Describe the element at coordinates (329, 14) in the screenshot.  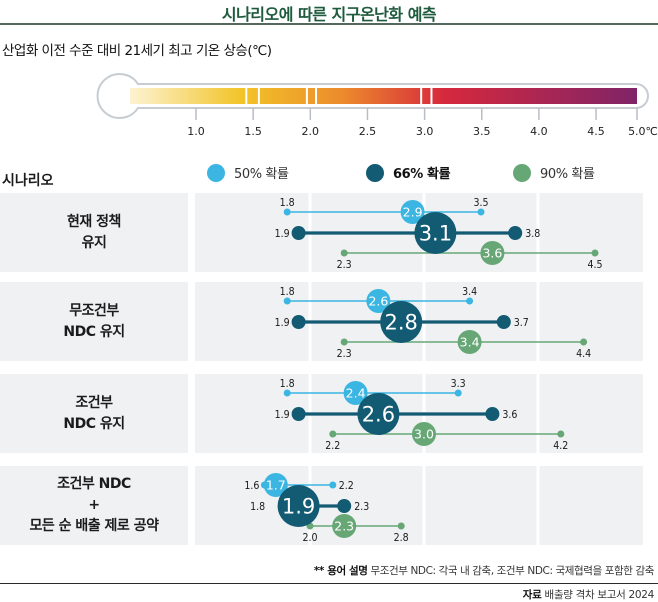
I see `infographic-title: 시나리오에 따른 지구온난화 예측` at that location.